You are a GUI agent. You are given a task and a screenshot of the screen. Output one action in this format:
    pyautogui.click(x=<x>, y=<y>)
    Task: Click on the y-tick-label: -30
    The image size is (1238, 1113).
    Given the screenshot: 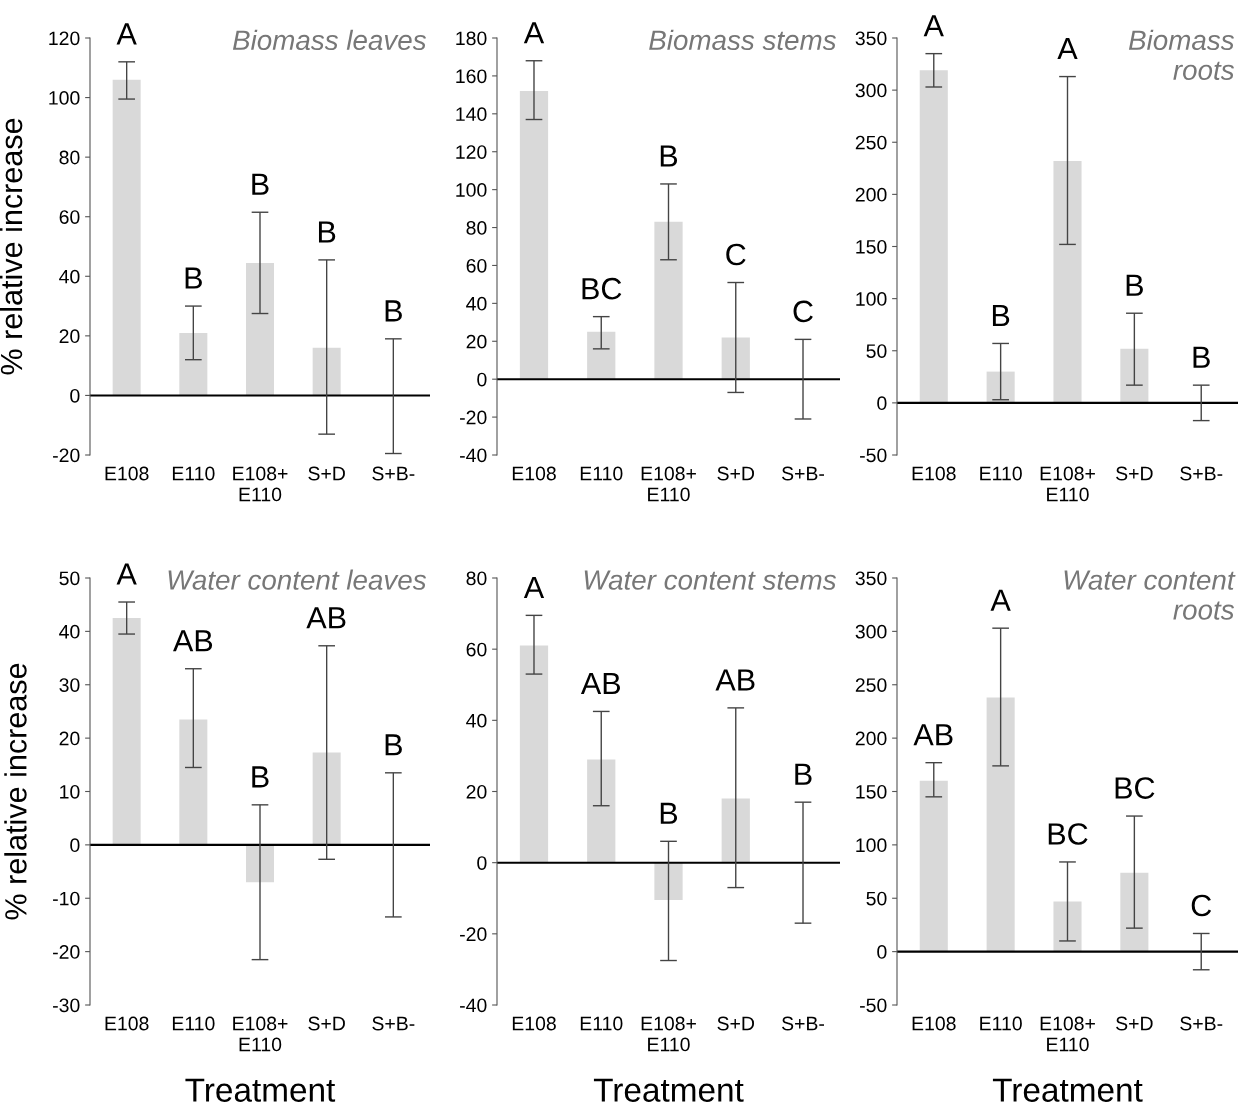 What is the action you would take?
    pyautogui.click(x=66, y=1005)
    